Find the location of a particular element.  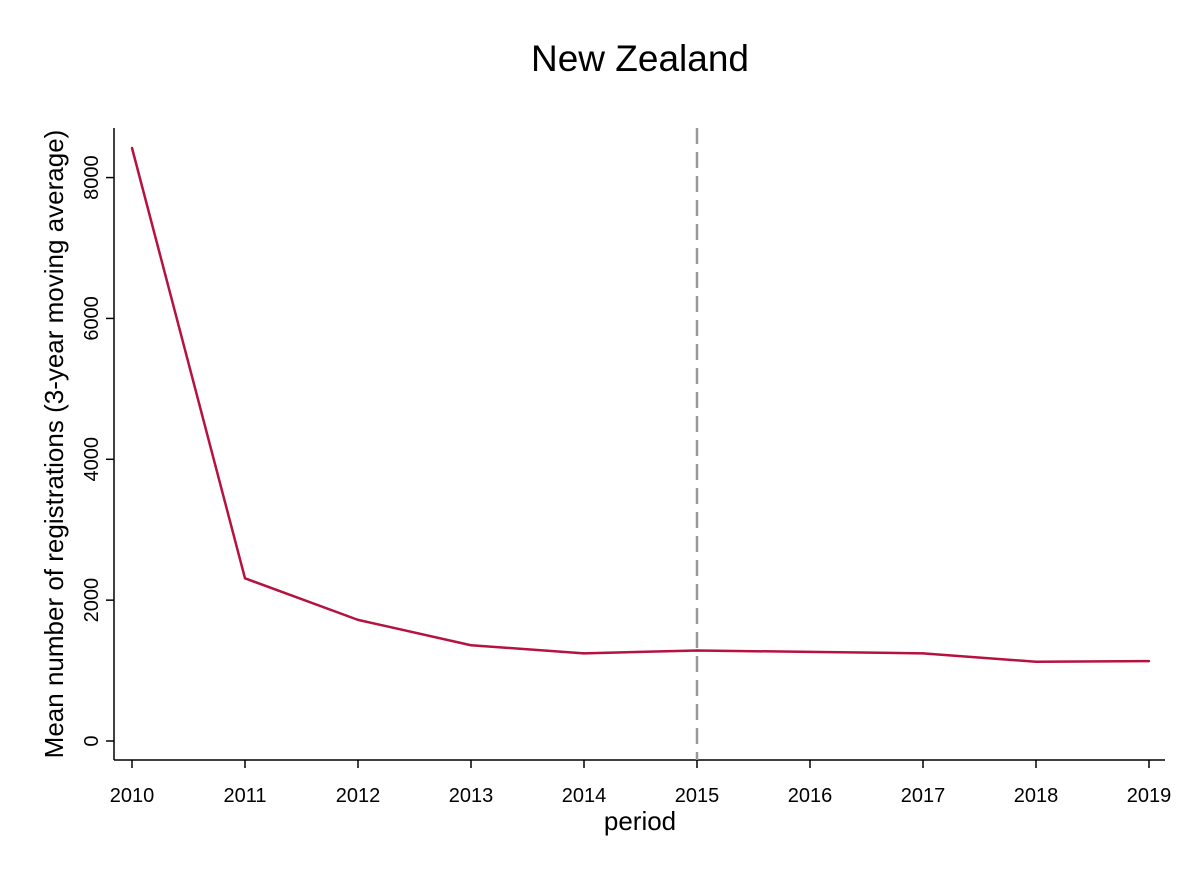

x-tick-label: 2015 is located at coordinates (697, 796).